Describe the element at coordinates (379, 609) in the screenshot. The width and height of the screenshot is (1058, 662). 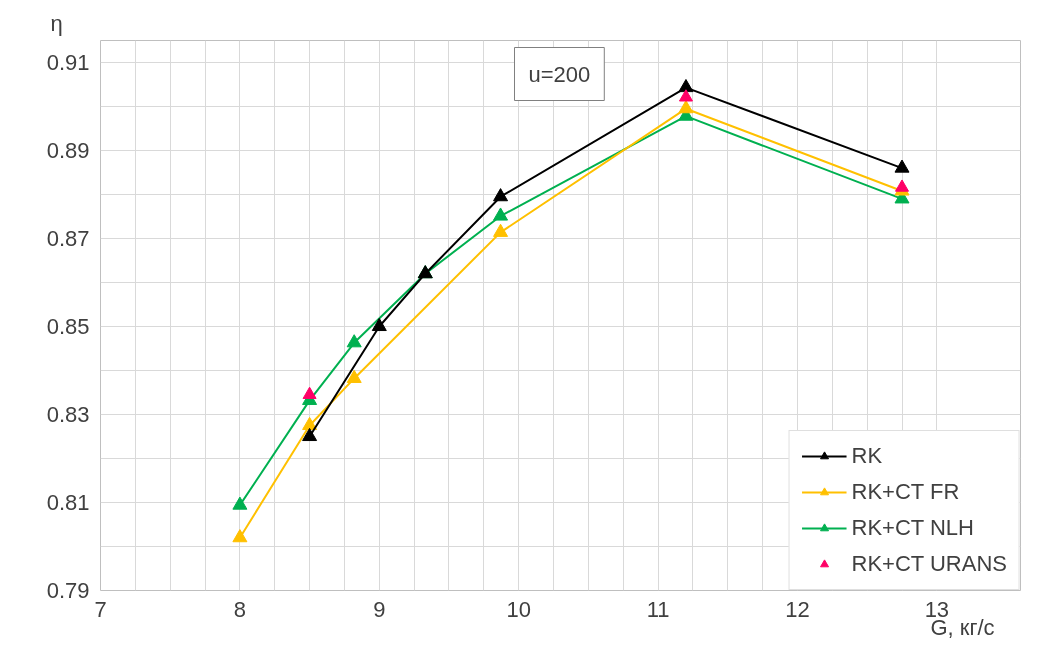
I see `x-tick-label: 9` at that location.